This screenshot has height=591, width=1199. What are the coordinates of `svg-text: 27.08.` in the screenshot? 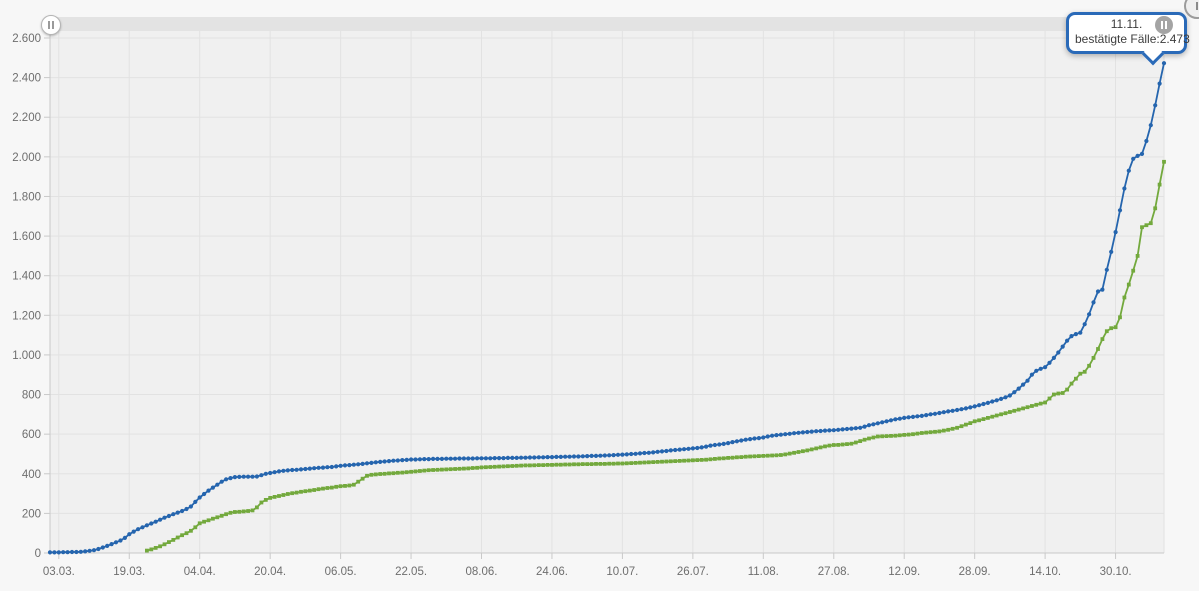 It's located at (834, 572).